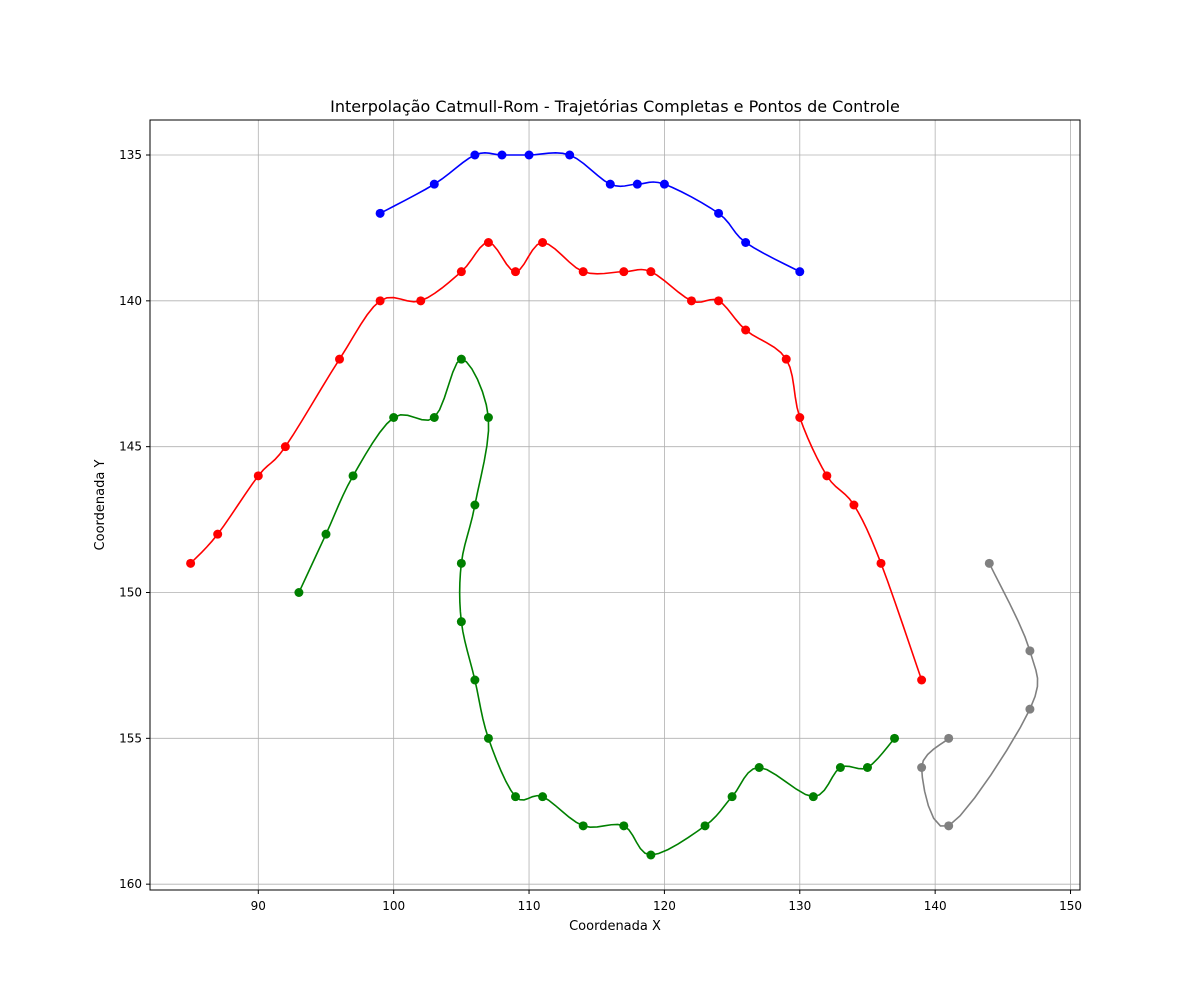 The width and height of the screenshot is (1200, 1000). I want to click on y-axis-label: Coordenada Y, so click(100, 505).